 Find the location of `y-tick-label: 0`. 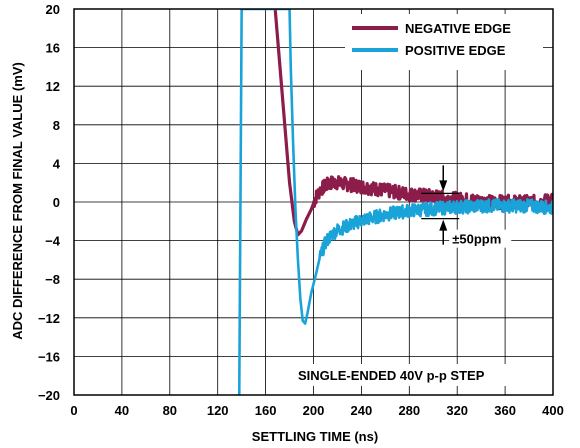

y-tick-label: 0 is located at coordinates (56, 202).